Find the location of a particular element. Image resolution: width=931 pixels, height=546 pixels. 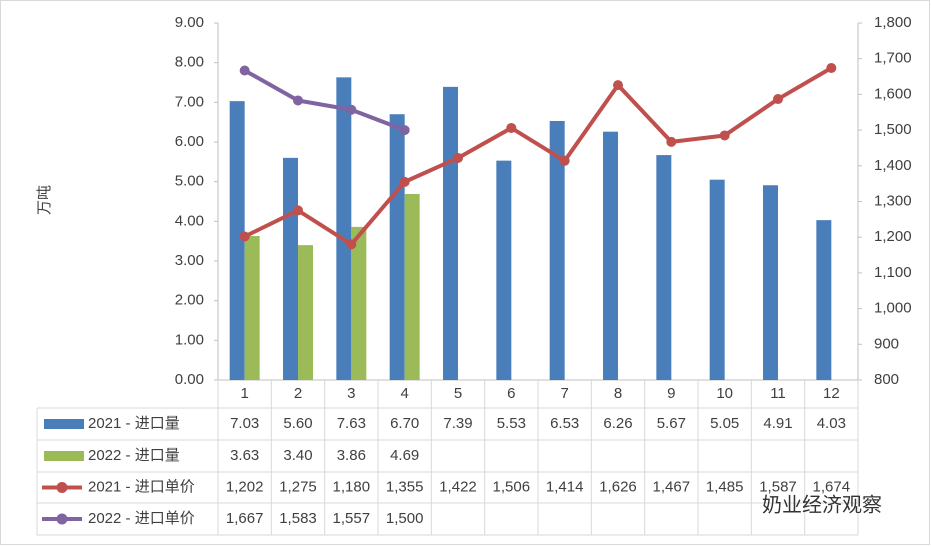

table-cell: 7.39 is located at coordinates (457, 423).